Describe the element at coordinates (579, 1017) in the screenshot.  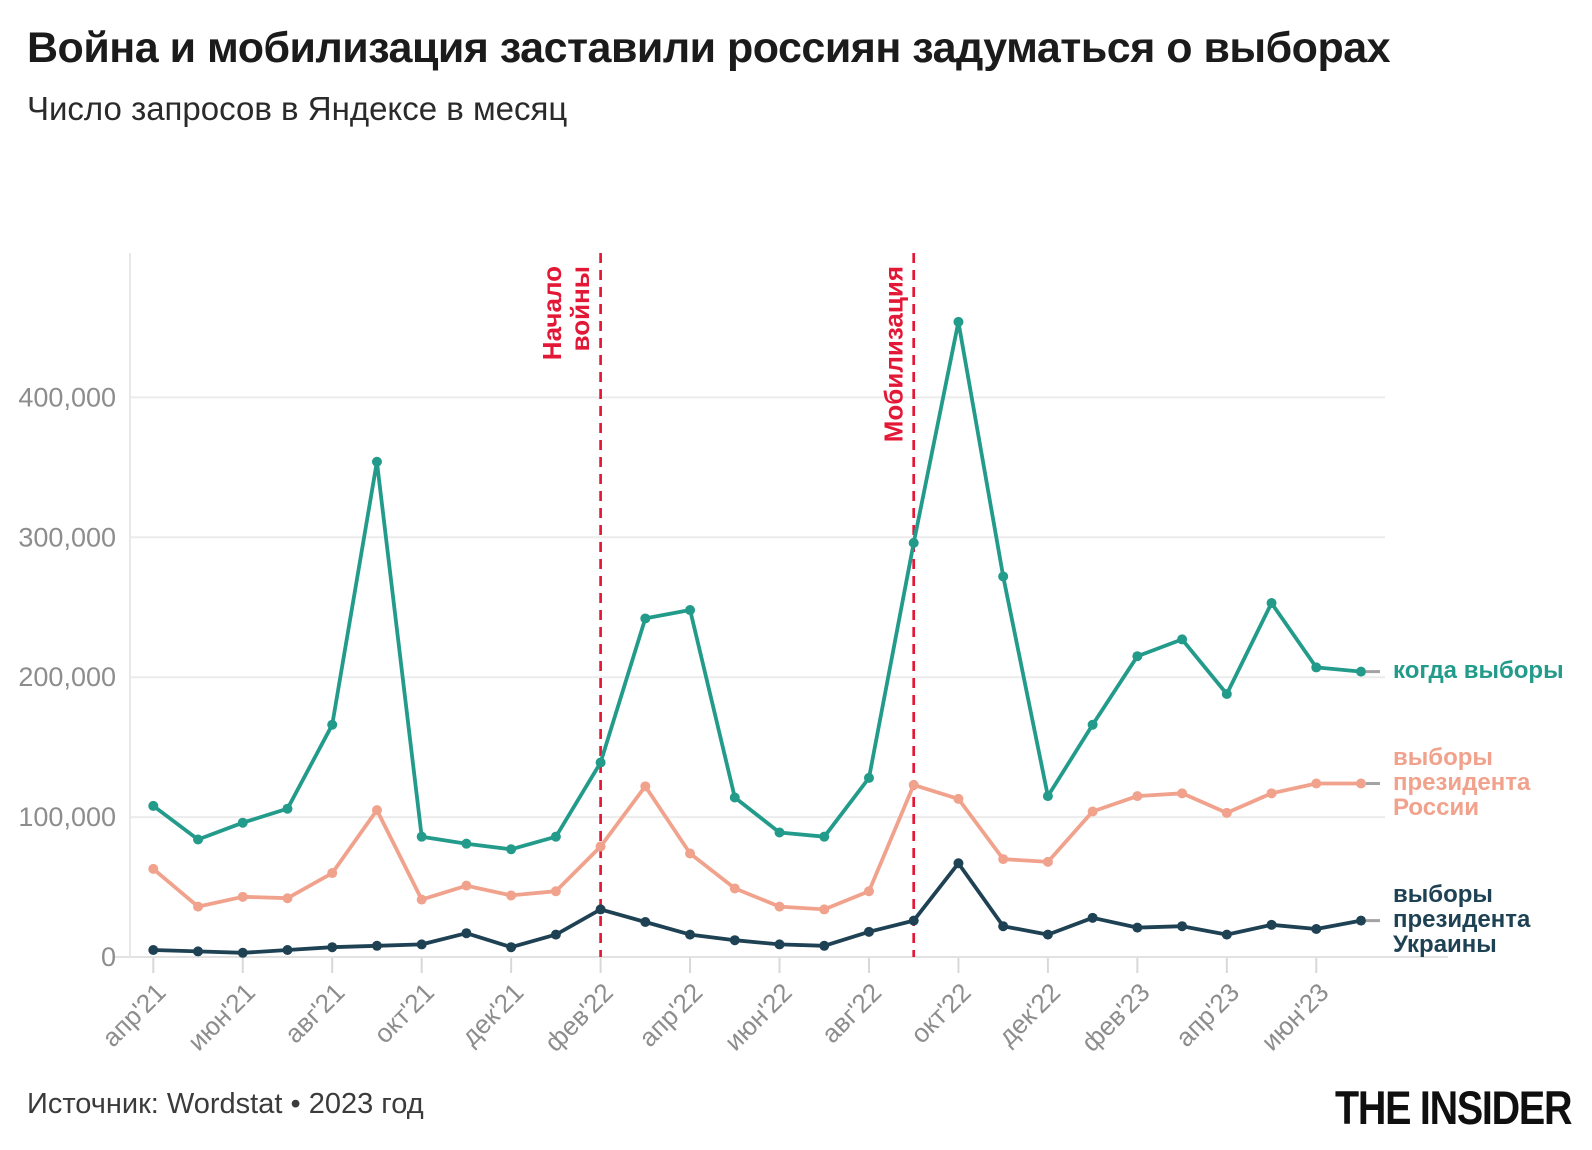
I see `x-tick-label: фев'22` at that location.